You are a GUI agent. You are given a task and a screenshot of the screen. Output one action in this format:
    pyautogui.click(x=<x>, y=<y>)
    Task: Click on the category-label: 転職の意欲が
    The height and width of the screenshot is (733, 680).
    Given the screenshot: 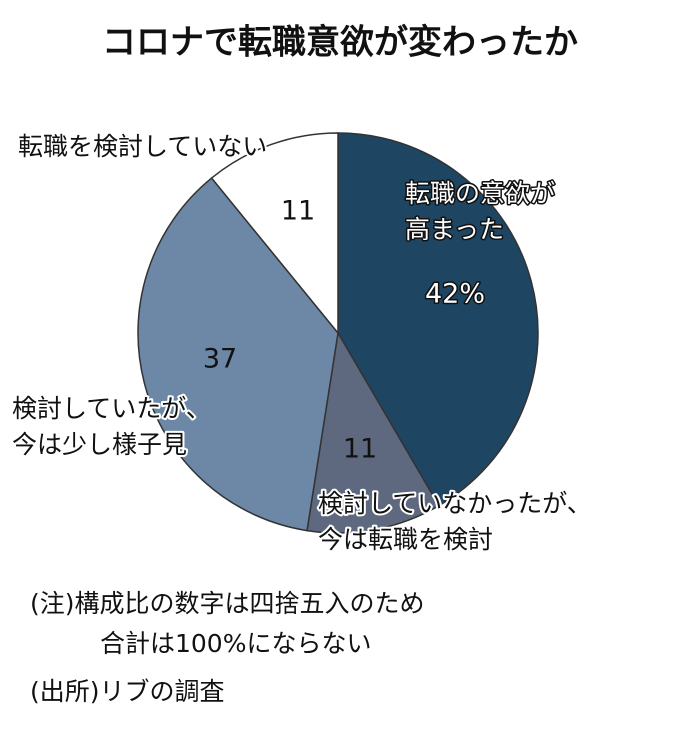 What is the action you would take?
    pyautogui.click(x=480, y=193)
    